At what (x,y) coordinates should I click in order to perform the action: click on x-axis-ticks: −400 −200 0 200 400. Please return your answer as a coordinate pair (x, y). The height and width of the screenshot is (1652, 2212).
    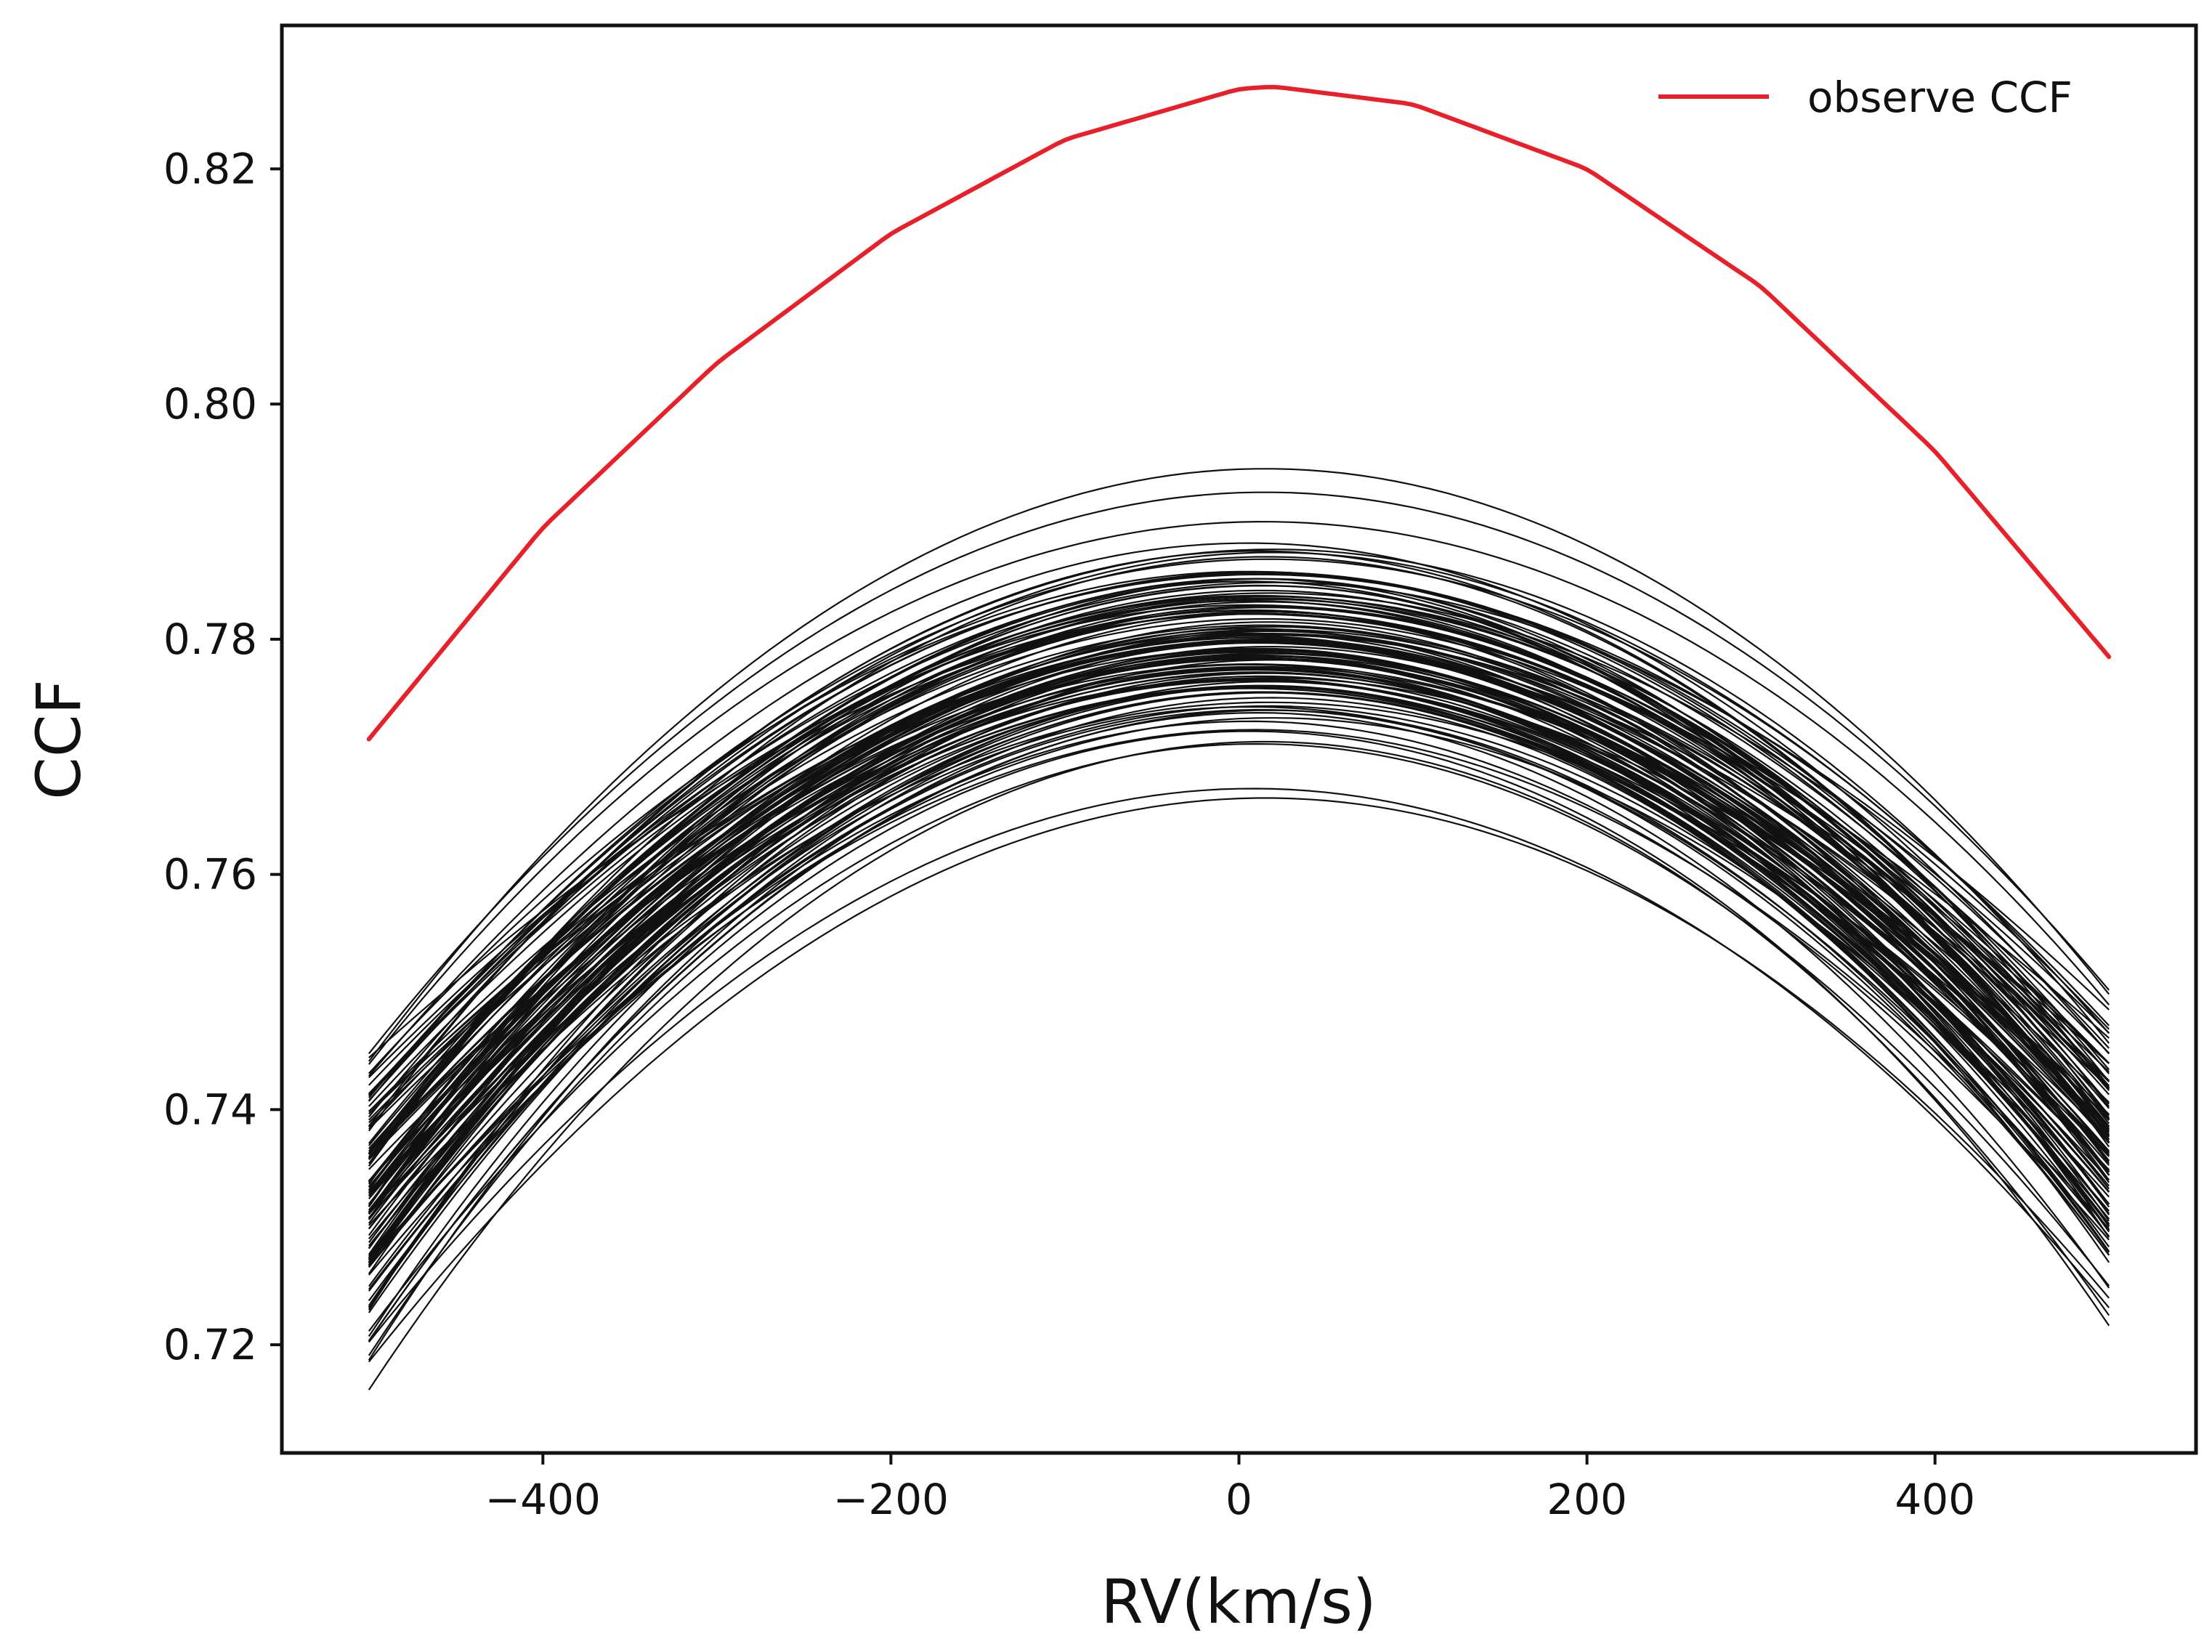
    Looking at the image, I should click on (1230, 1488).